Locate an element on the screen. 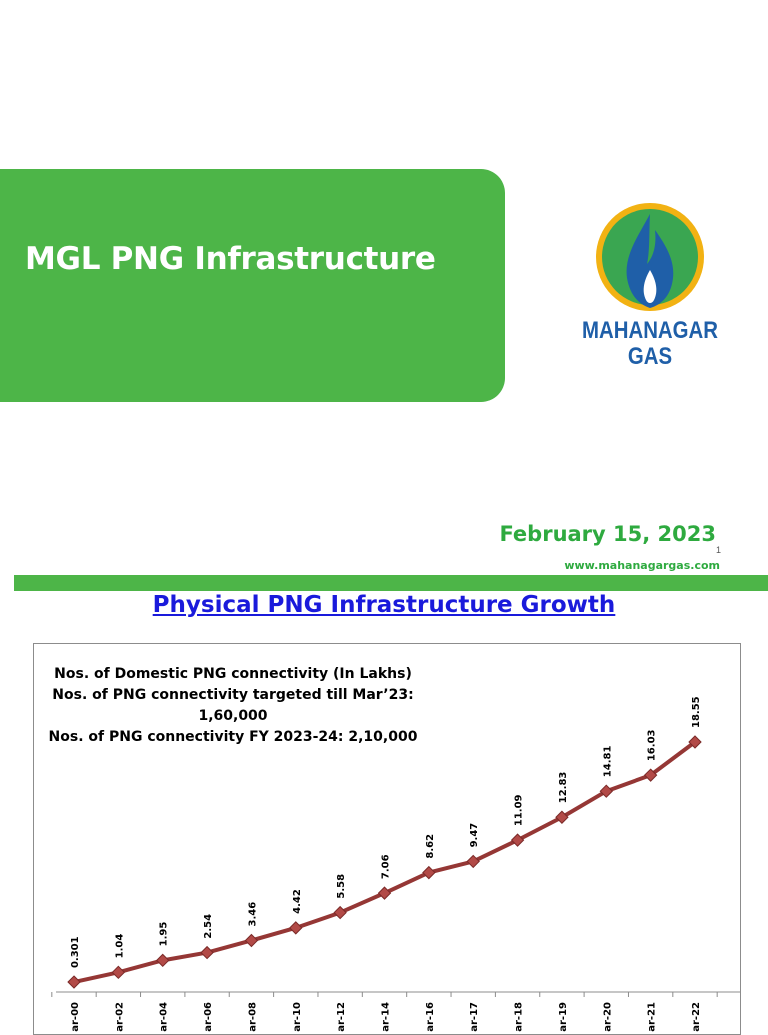  x-tick-label: ar-08 is located at coordinates (252, 1017).